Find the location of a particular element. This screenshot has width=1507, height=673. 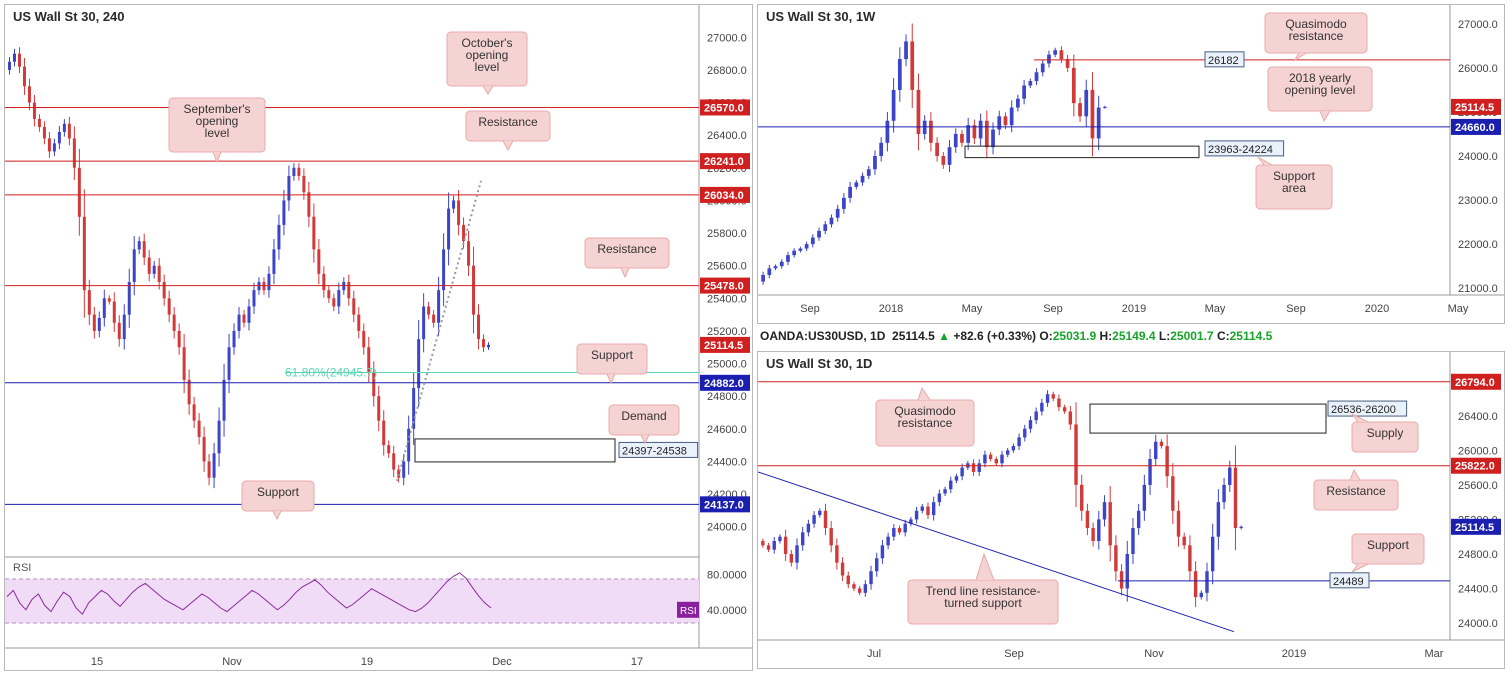

y-tick-label: 26000.0 is located at coordinates (1478, 69).